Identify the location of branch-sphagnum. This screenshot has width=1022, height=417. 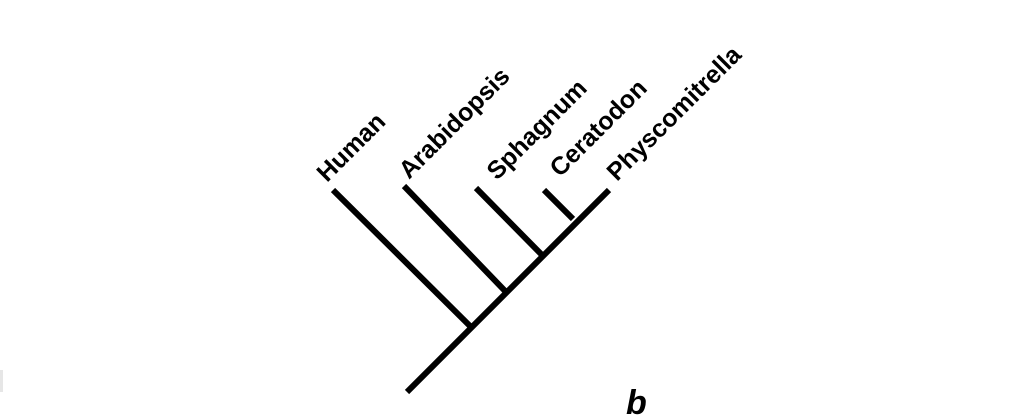
(509, 222).